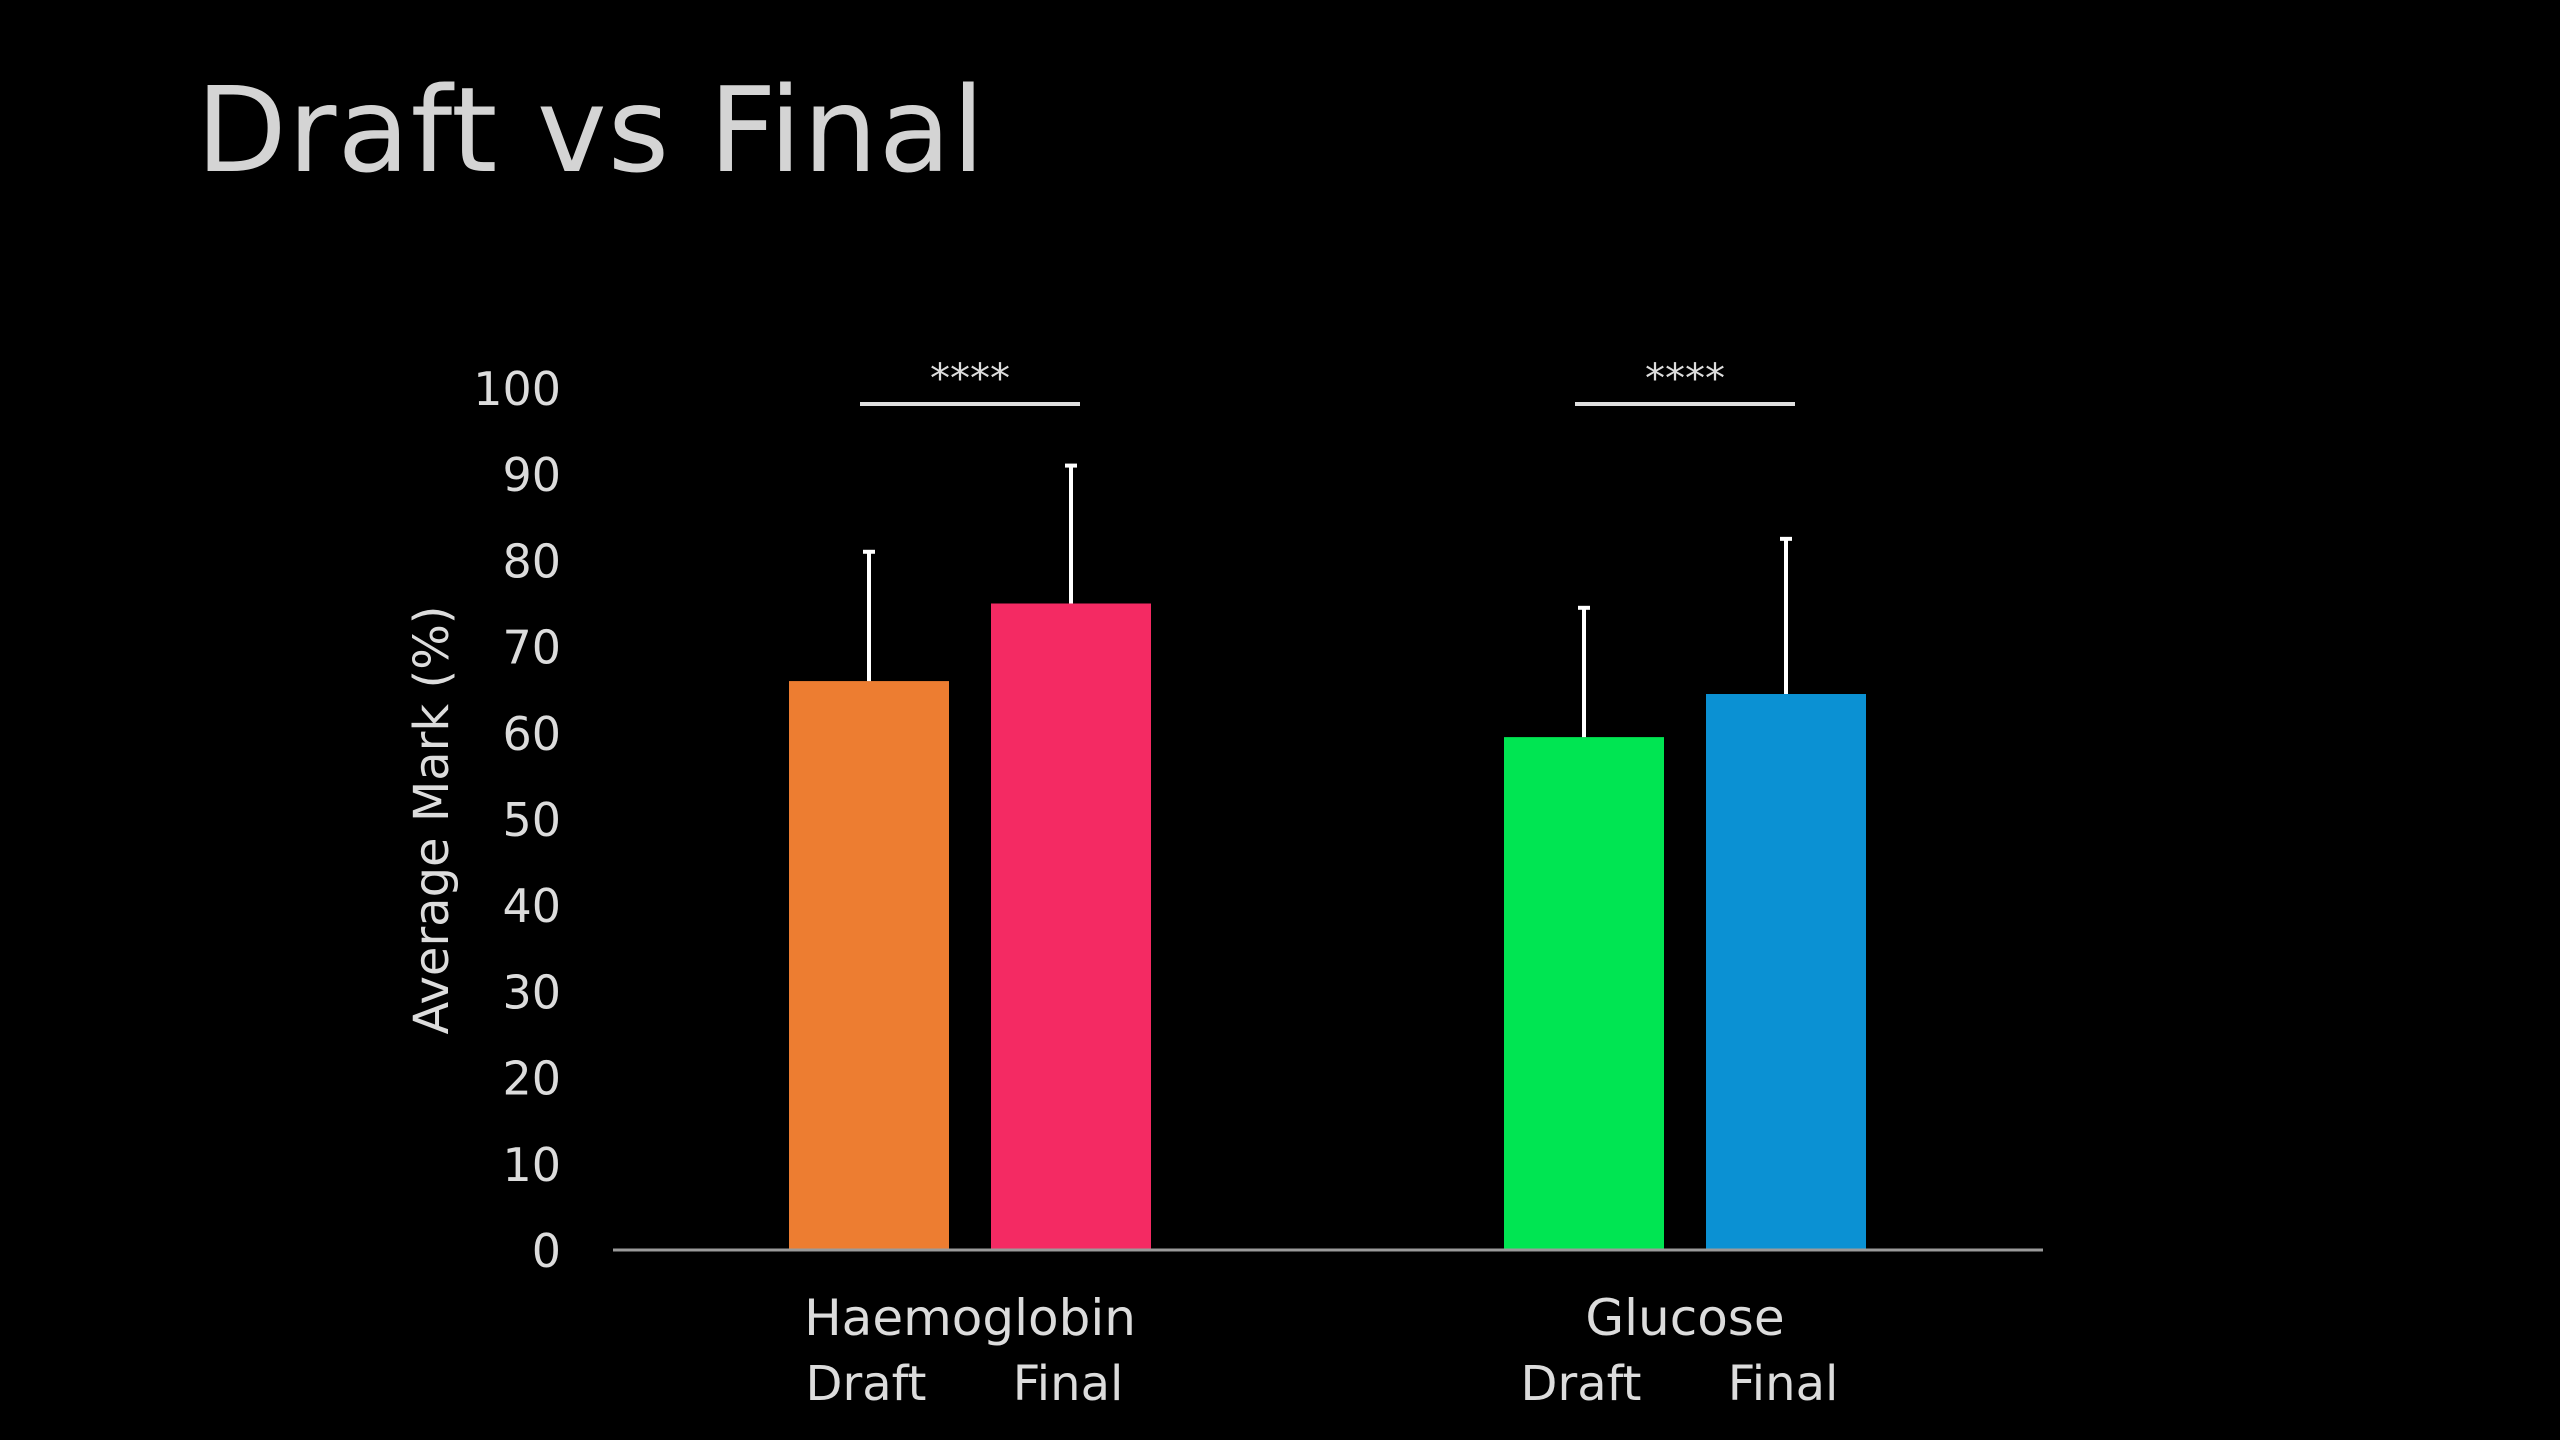 The image size is (2560, 1440). I want to click on bar-haemoglobin-draft, so click(869, 965).